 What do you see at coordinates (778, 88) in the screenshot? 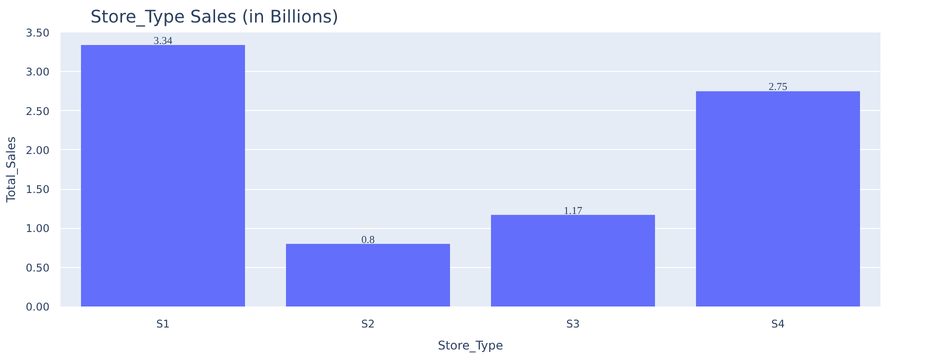
I see `data-label: 2.75` at bounding box center [778, 88].